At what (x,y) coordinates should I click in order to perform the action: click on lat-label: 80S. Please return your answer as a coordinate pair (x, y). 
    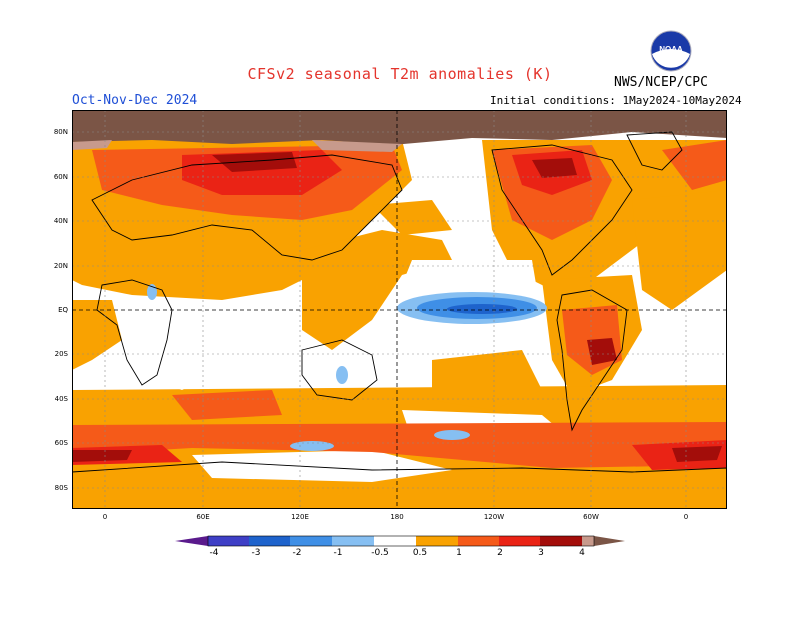
    Looking at the image, I should click on (61, 488).